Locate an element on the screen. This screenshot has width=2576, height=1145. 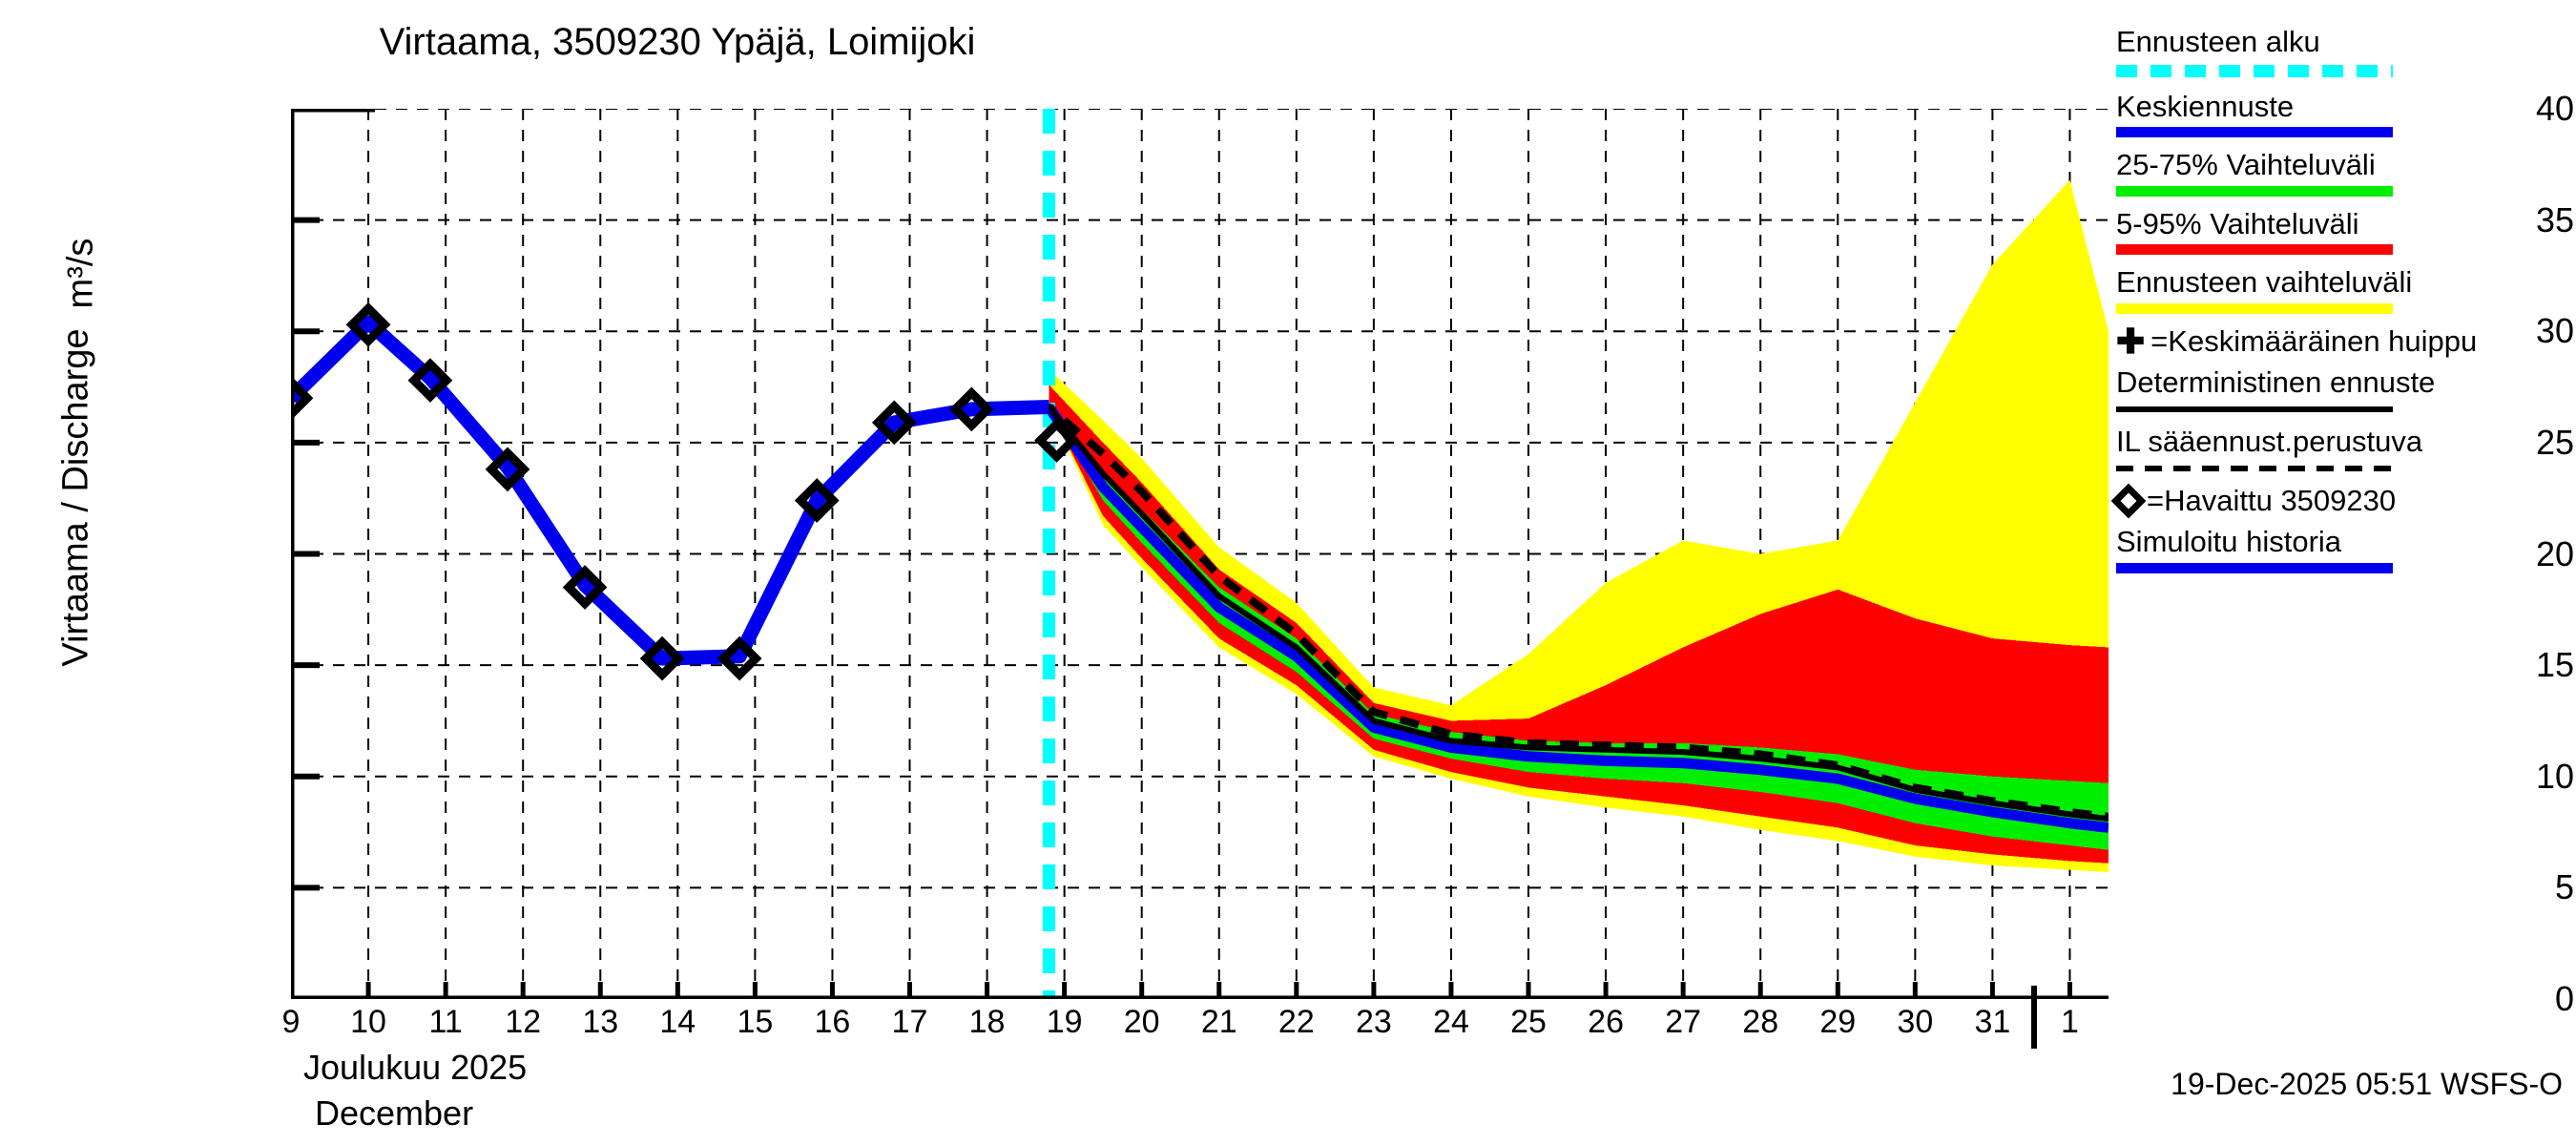
legend-item: 25-75% Vaihteluväli is located at coordinates (2340, 172).